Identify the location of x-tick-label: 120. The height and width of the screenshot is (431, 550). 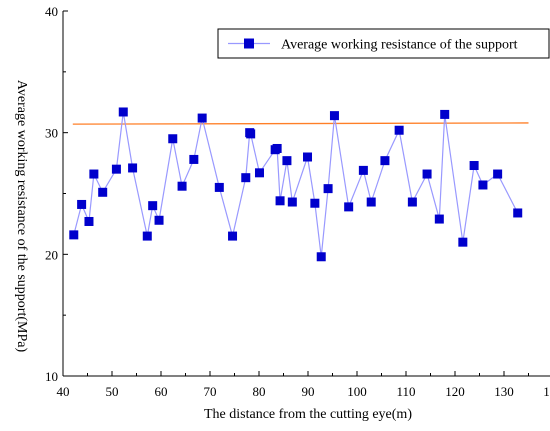
(455, 391).